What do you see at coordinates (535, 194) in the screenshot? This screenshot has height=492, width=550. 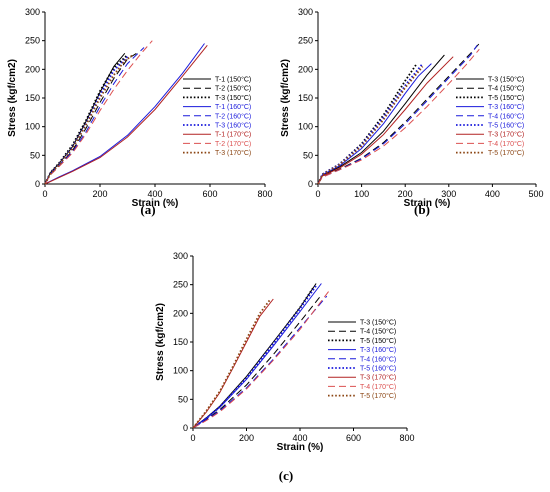 I see `x-tick-label: 500` at bounding box center [535, 194].